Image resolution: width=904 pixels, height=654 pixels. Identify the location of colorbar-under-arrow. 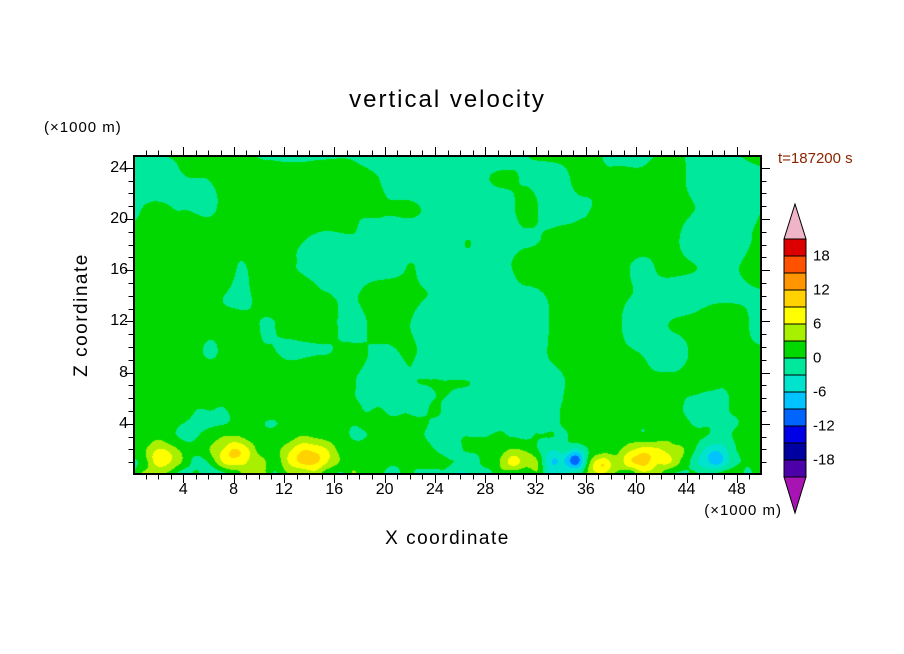
(795, 495).